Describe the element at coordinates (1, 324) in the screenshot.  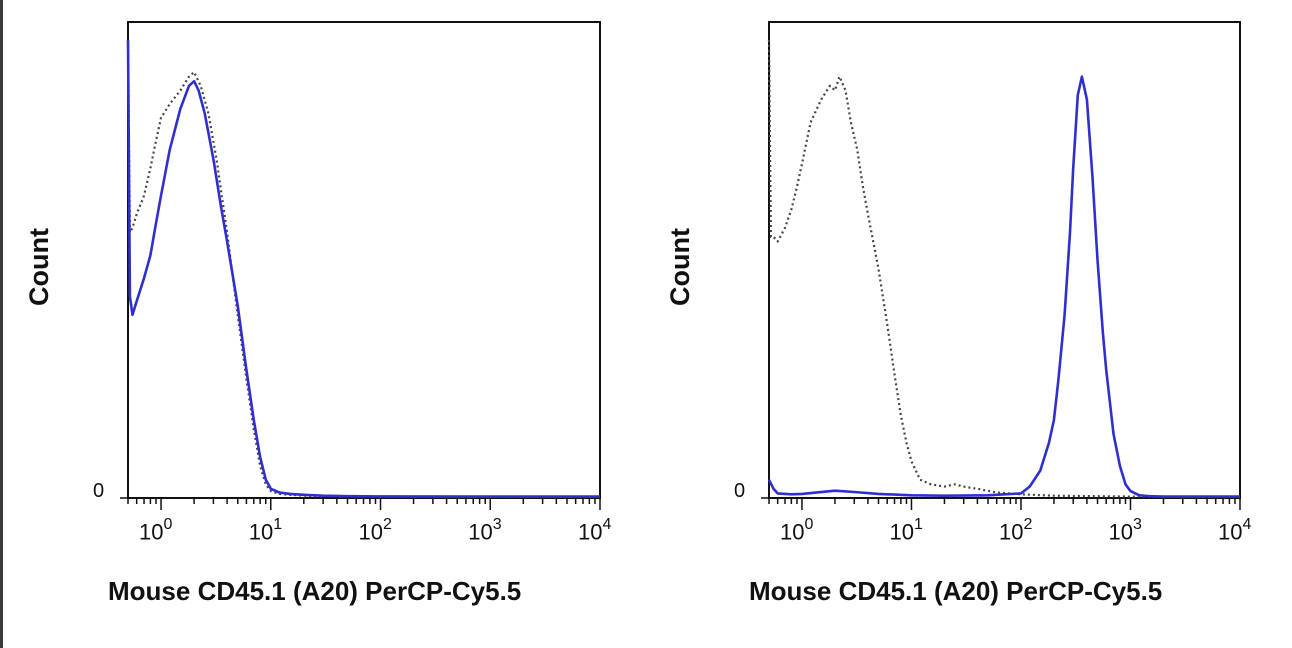
I see `window-left-border` at that location.